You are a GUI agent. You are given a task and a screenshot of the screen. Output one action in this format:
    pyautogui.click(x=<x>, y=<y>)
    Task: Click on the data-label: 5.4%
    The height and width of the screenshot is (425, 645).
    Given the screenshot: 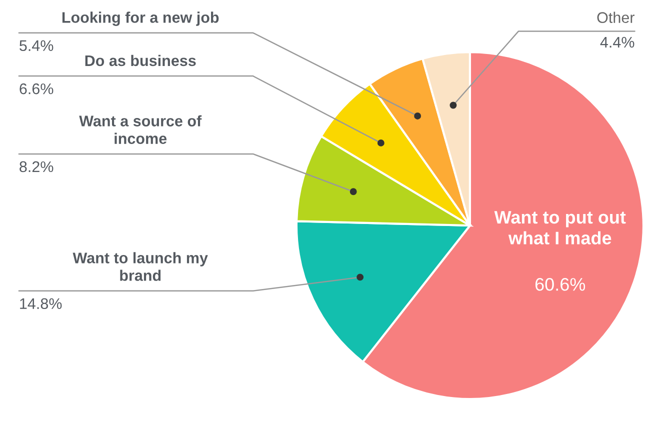 What is the action you would take?
    pyautogui.click(x=37, y=46)
    